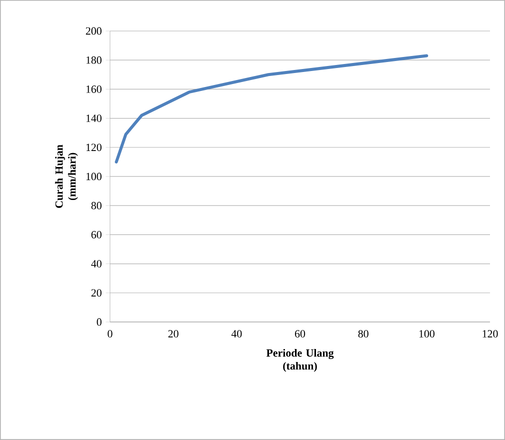 The width and height of the screenshot is (505, 440). Describe the element at coordinates (94, 60) in the screenshot. I see `y-tick-label: 180` at that location.